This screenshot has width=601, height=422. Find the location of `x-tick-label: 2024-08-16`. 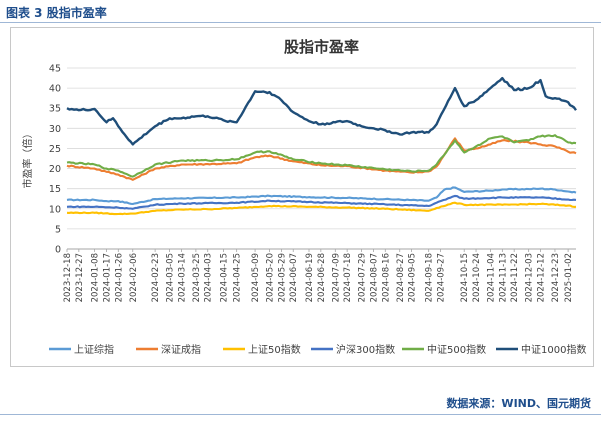

x-tick-label: 2024-08-16 is located at coordinates (386, 277).